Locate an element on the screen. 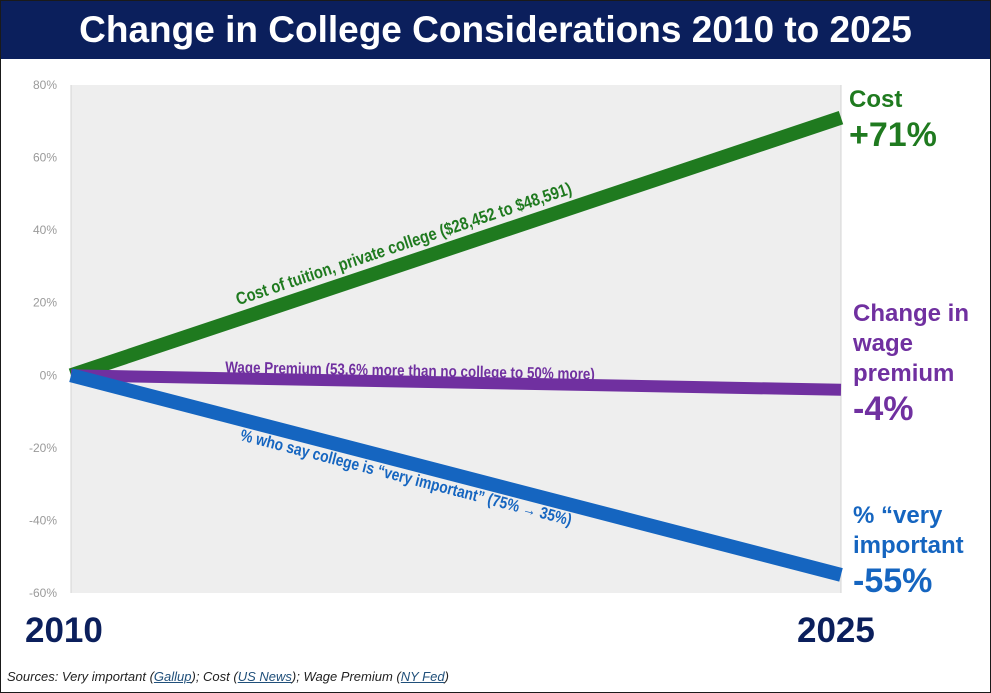 The width and height of the screenshot is (991, 693). end-label-important-value: -55% is located at coordinates (893, 581).